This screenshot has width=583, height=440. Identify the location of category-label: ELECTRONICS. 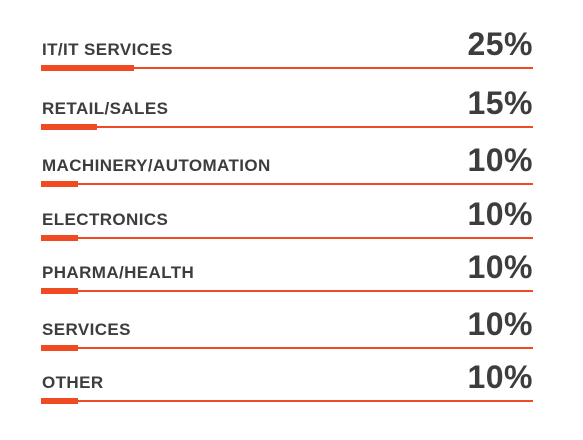
(105, 219).